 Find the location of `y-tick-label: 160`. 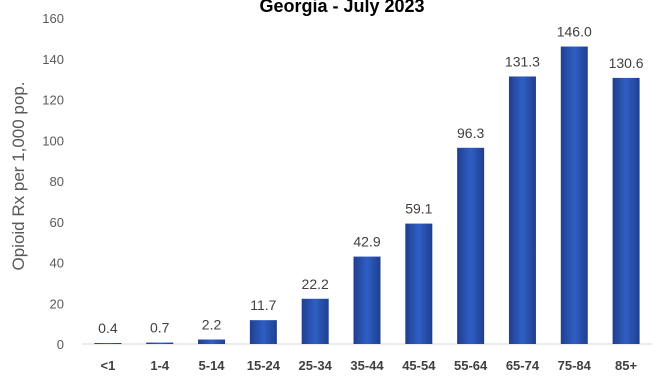

y-tick-label: 160 is located at coordinates (53, 18).